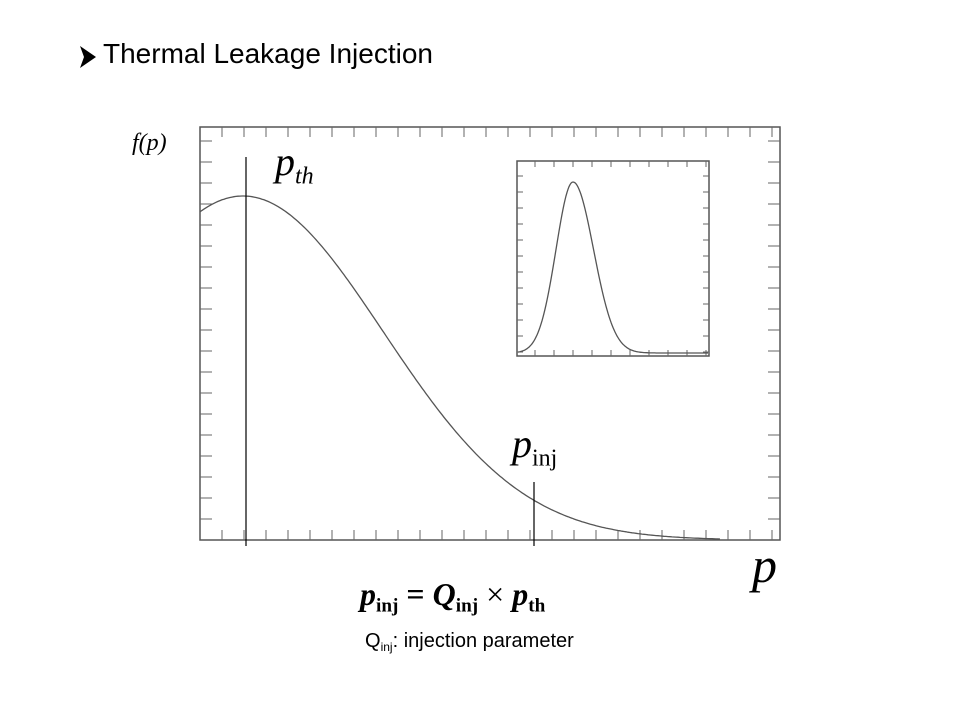 Image resolution: width=960 pixels, height=720 pixels. I want to click on formula-equals: =, so click(415, 594).